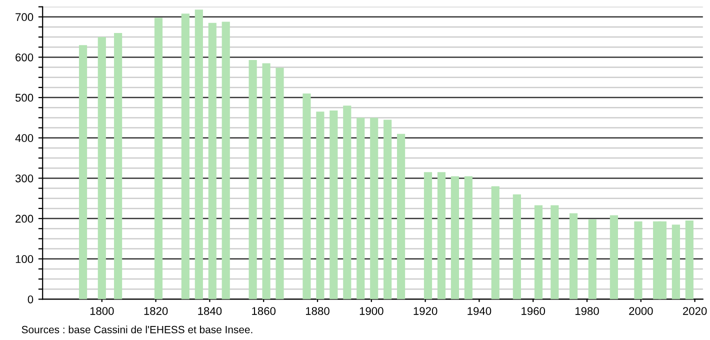 The height and width of the screenshot is (340, 710). I want to click on x-tick-label: 1900, so click(372, 311).